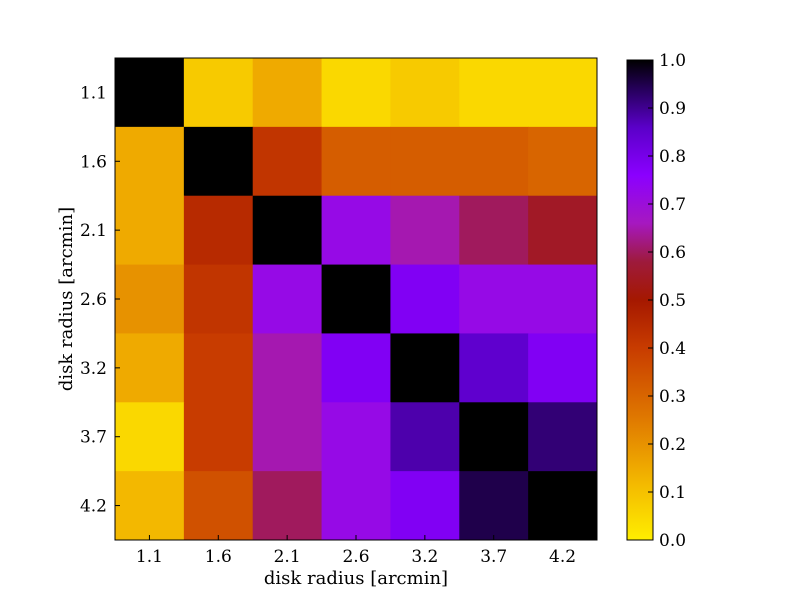 Image resolution: width=800 pixels, height=600 pixels. Describe the element at coordinates (150, 506) in the screenshot. I see `heatmap-cell-r6-c0` at that location.